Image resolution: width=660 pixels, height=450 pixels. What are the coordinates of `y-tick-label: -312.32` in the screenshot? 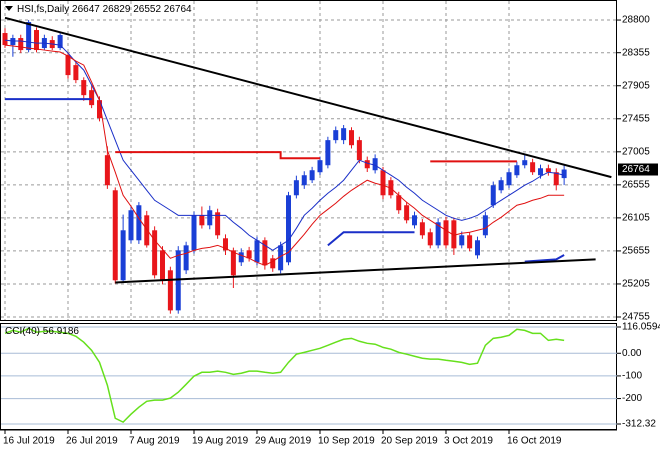 It's located at (639, 424).